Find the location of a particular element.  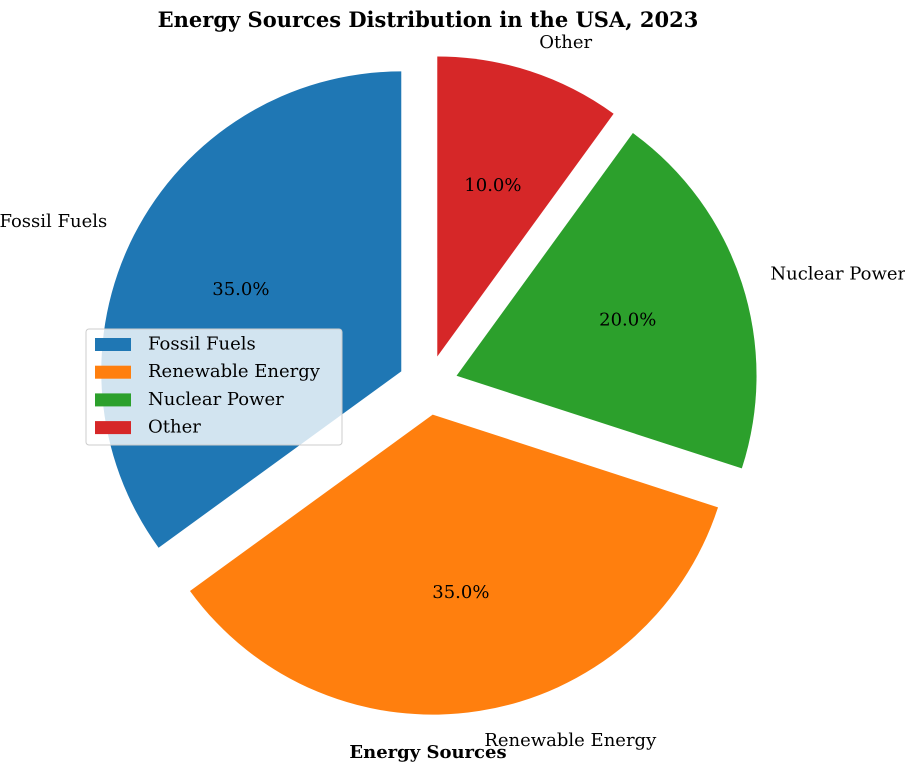

legend-swatch-renewable-energy is located at coordinates (113, 372).